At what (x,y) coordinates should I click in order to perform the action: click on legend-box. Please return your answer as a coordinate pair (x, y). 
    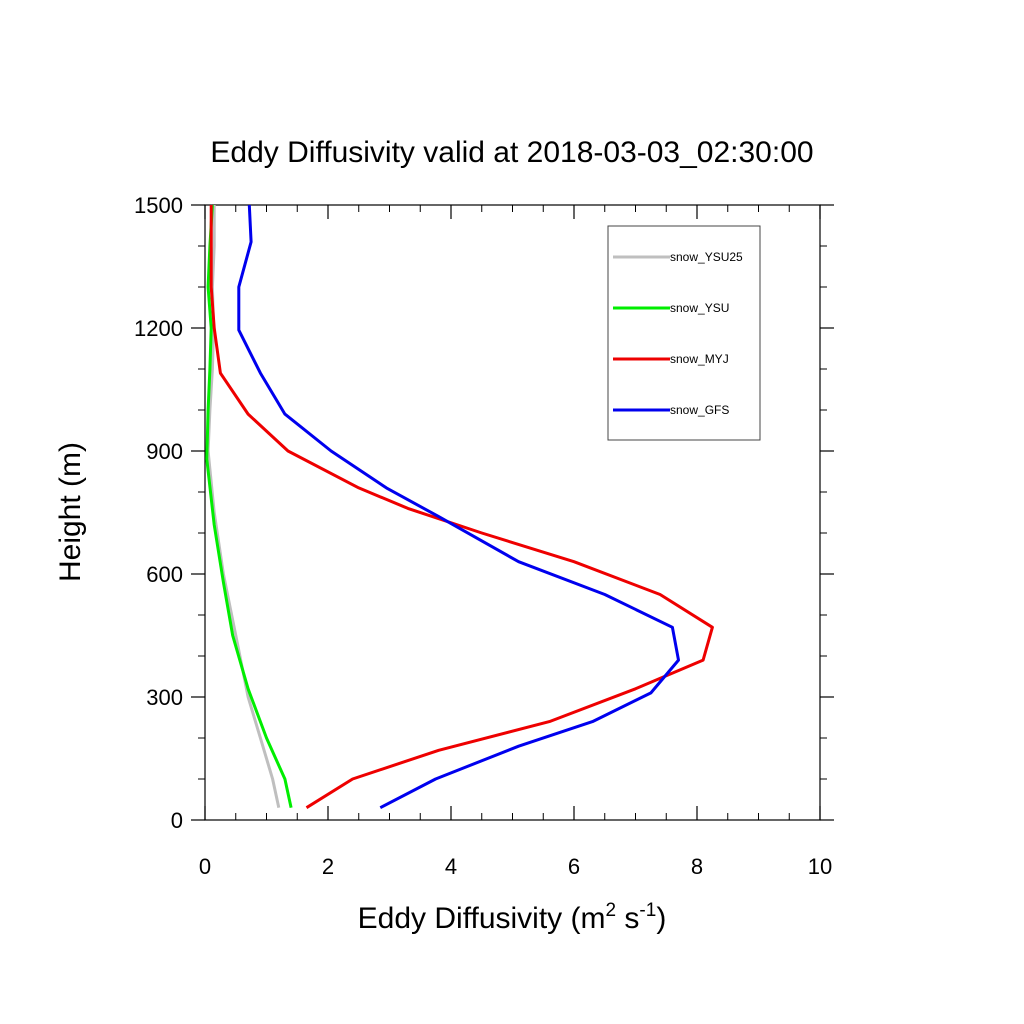
    Looking at the image, I should click on (684, 333).